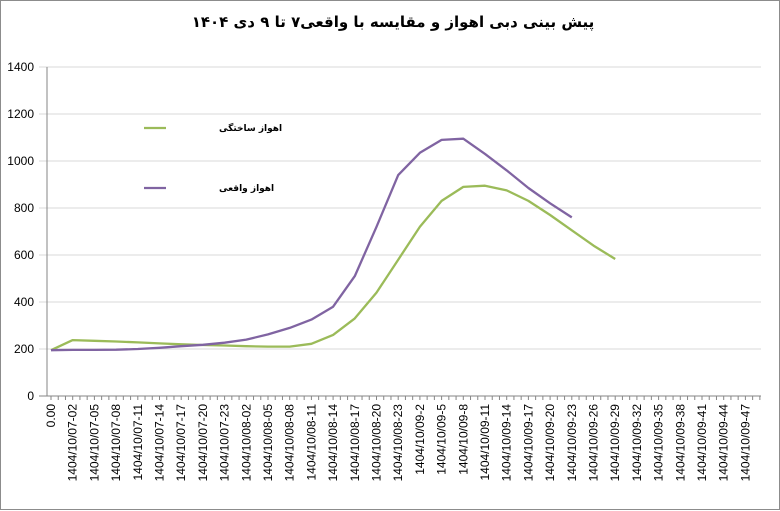 This screenshot has height=511, width=780. What do you see at coordinates (528, 443) in the screenshot?
I see `x-tick-label: 1404/10/09-17` at bounding box center [528, 443].